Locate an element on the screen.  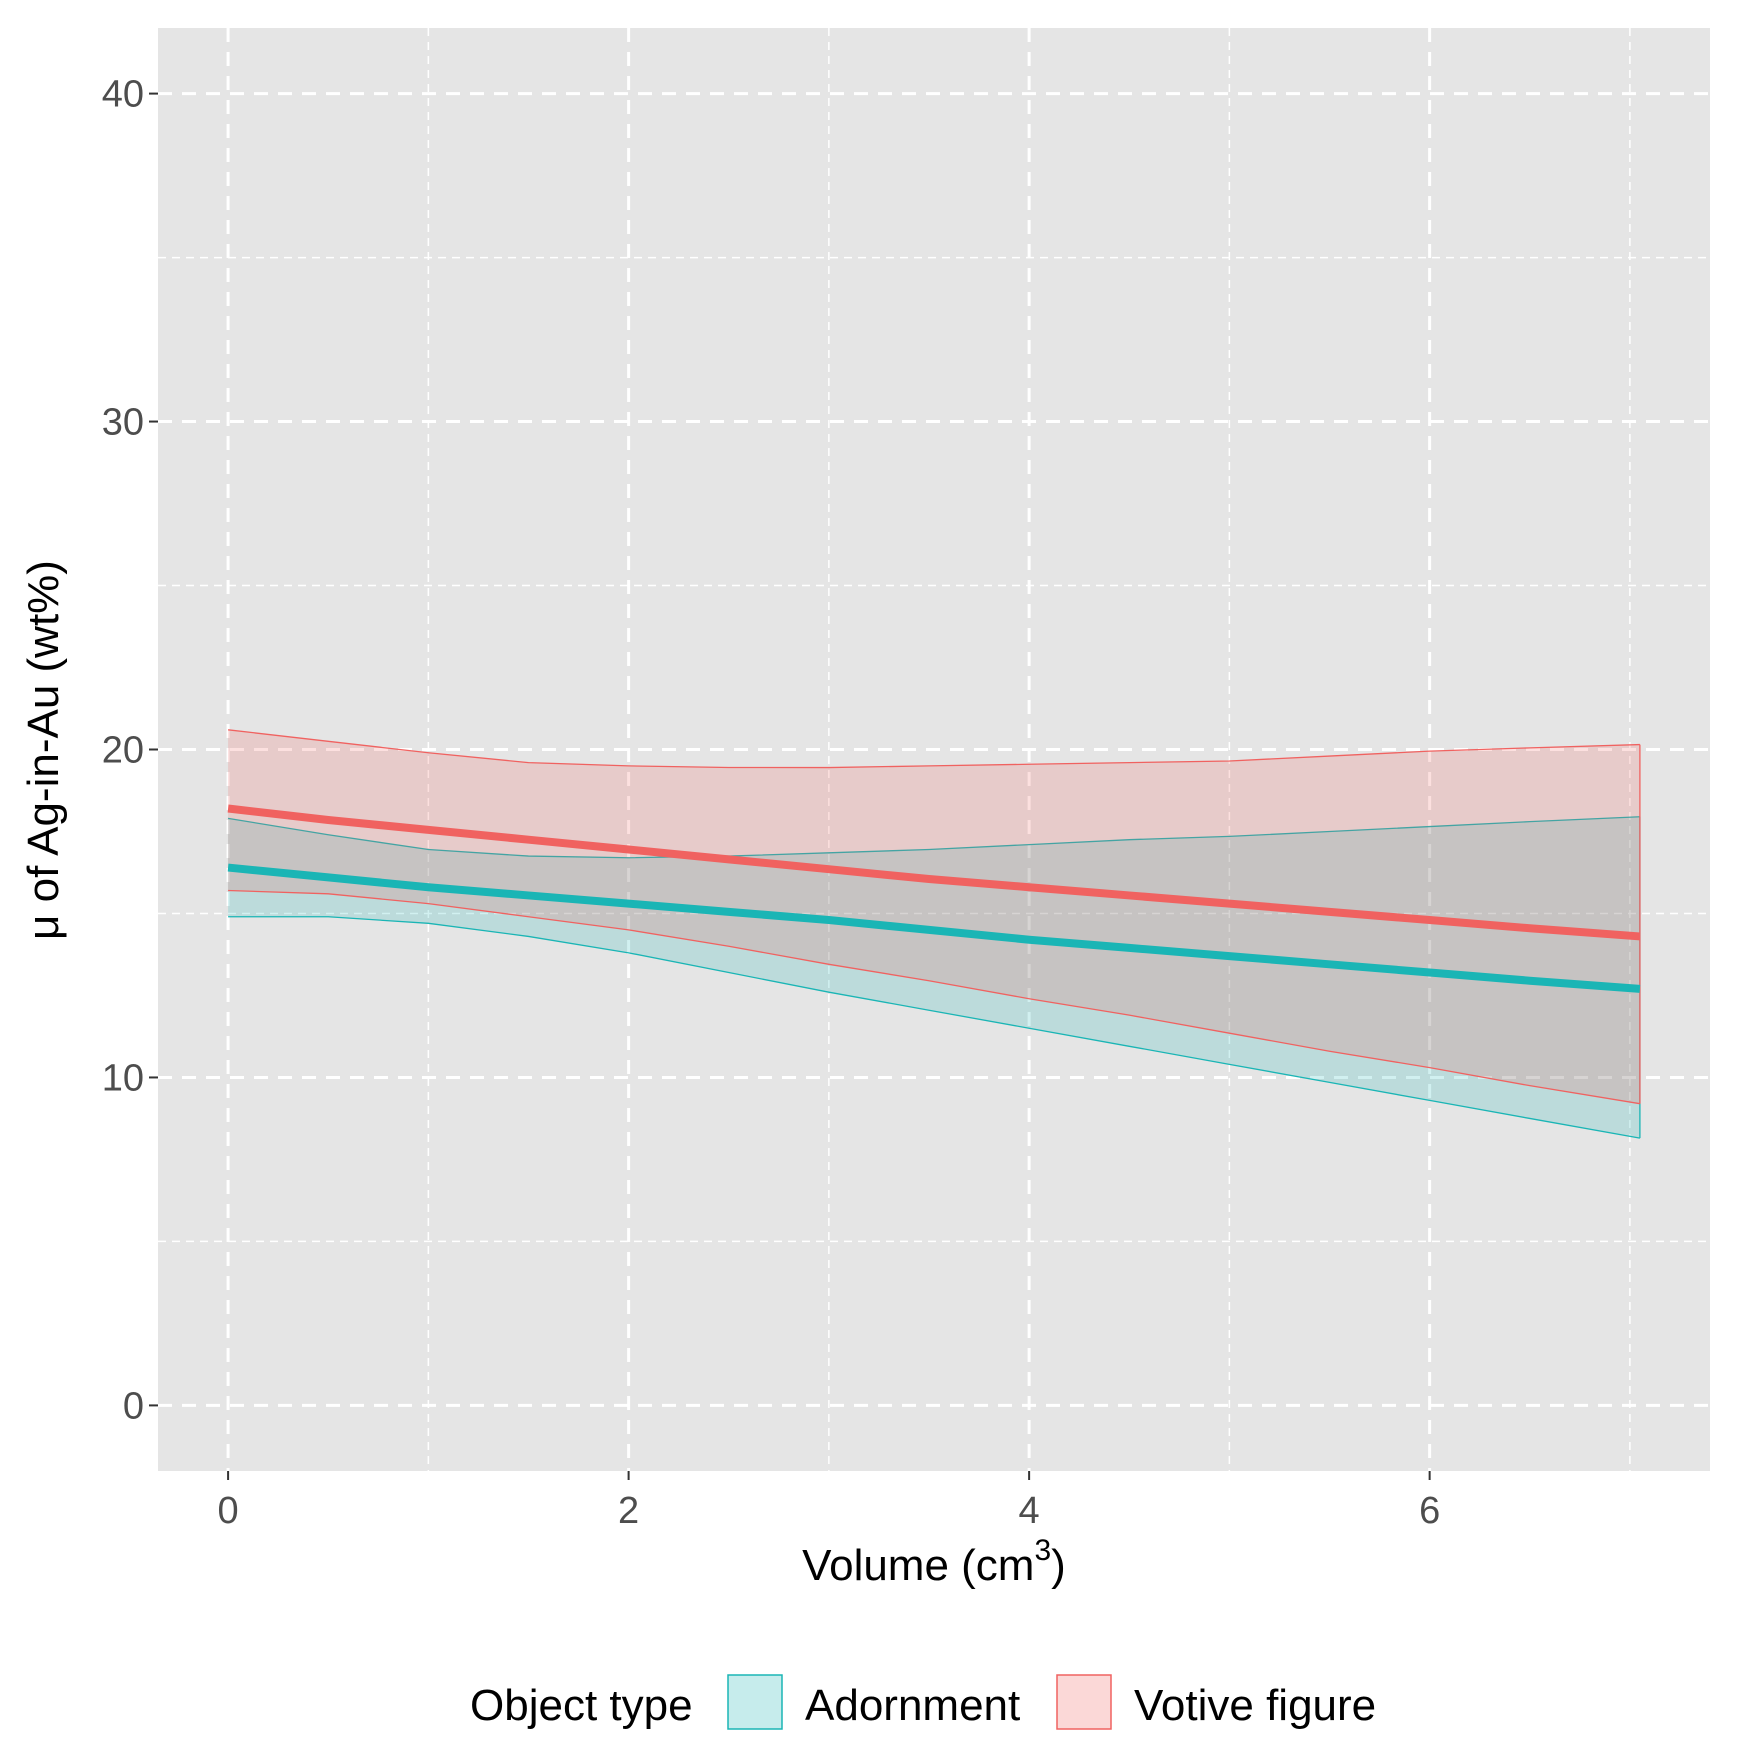
x-tick-label-1: 2 is located at coordinates (628, 1511).